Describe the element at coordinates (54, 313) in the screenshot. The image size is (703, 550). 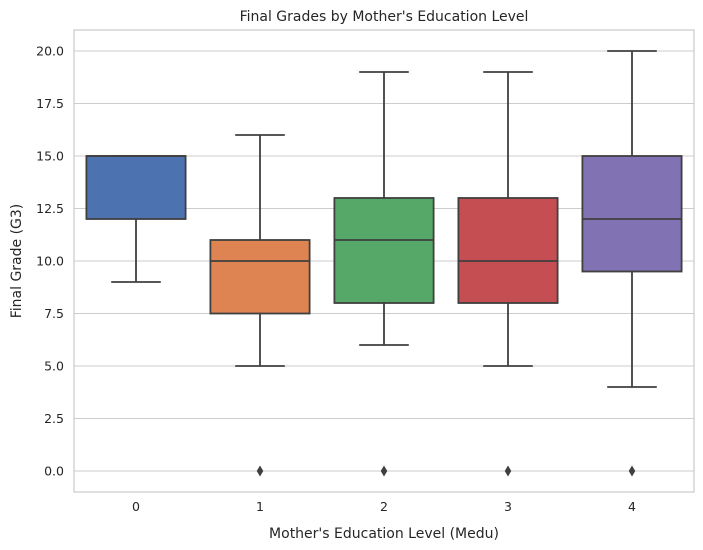
I see `y-tick-label: 7.5` at that location.